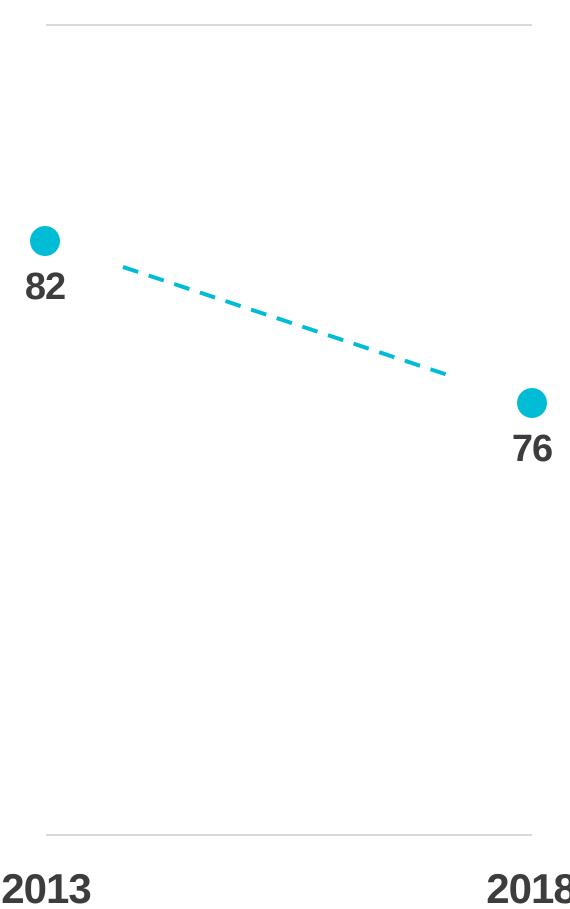  What do you see at coordinates (532, 403) in the screenshot?
I see `data-point-2018` at bounding box center [532, 403].